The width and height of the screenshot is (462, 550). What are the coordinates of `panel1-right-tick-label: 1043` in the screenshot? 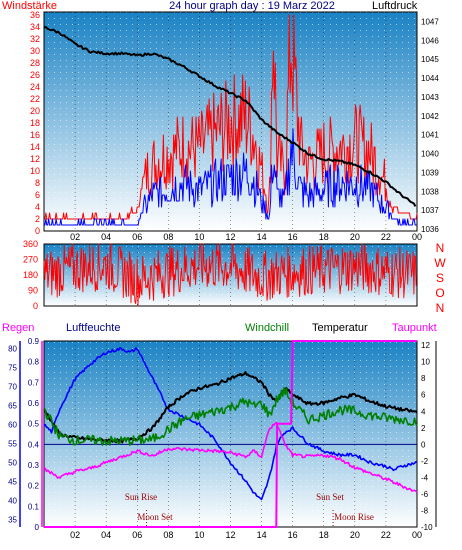 It's located at (430, 97).